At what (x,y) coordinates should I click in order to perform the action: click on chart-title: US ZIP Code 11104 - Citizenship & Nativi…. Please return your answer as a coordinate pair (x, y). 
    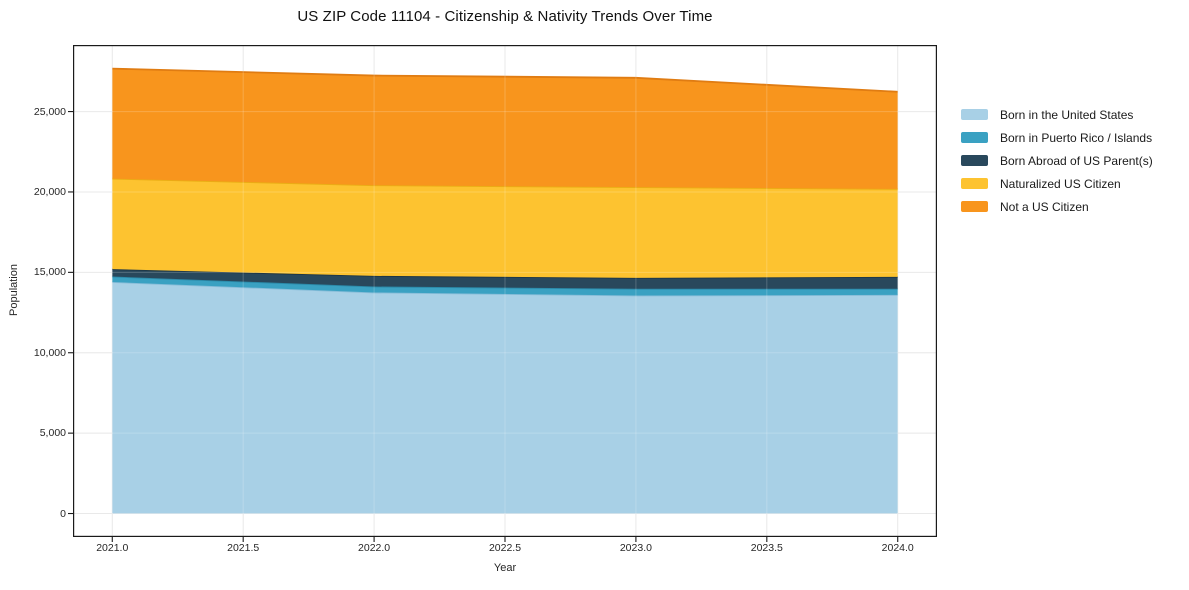
    Looking at the image, I should click on (505, 16).